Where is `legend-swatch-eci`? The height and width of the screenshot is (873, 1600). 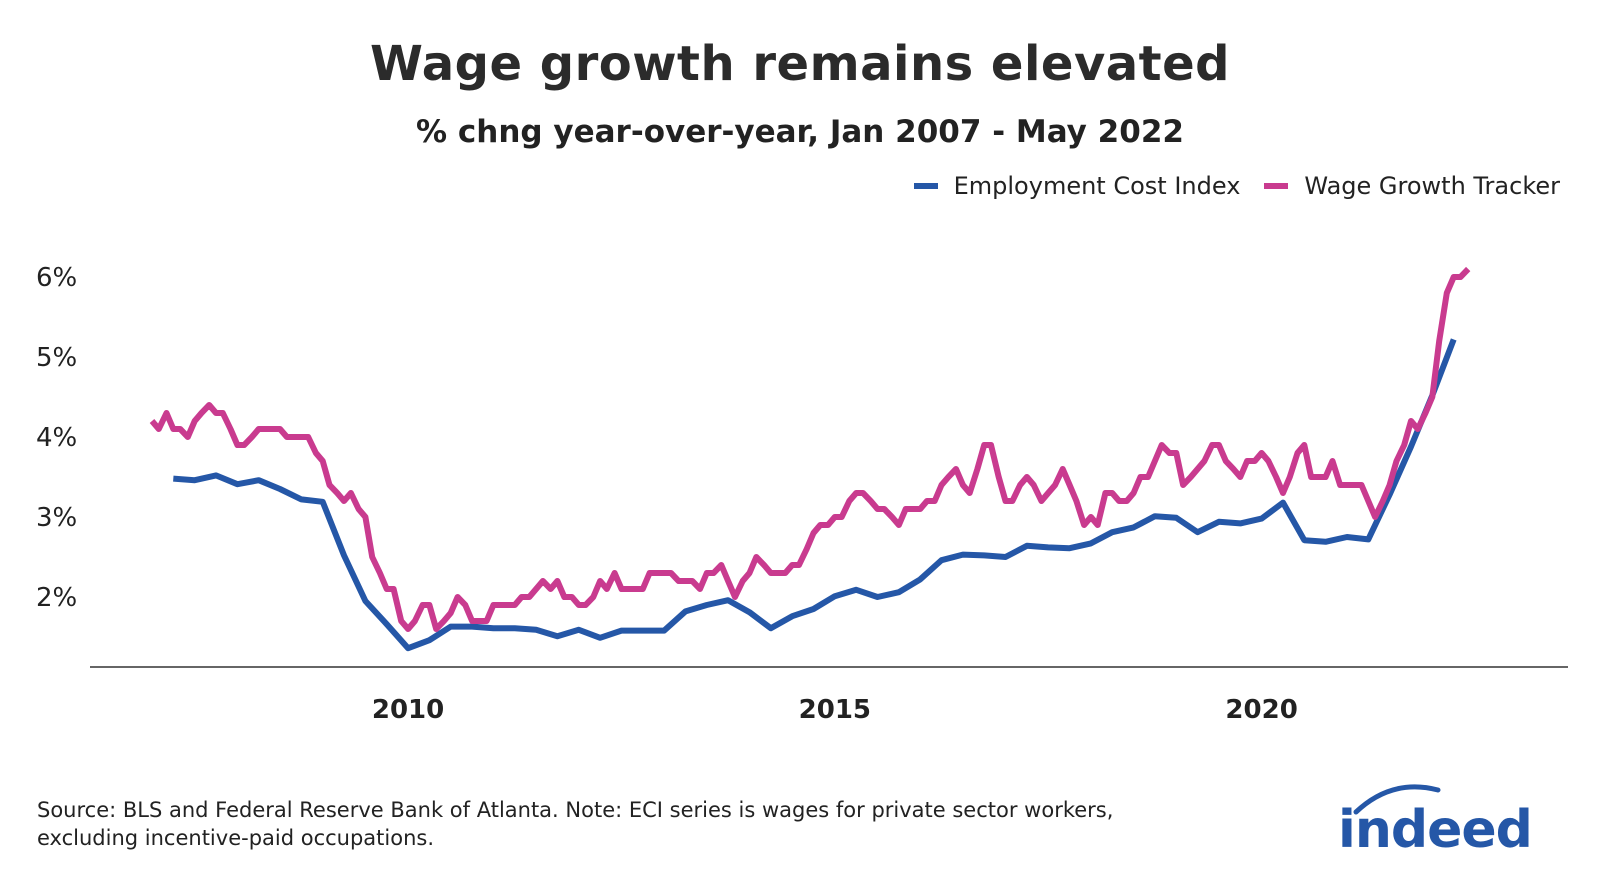 legend-swatch-eci is located at coordinates (925, 186).